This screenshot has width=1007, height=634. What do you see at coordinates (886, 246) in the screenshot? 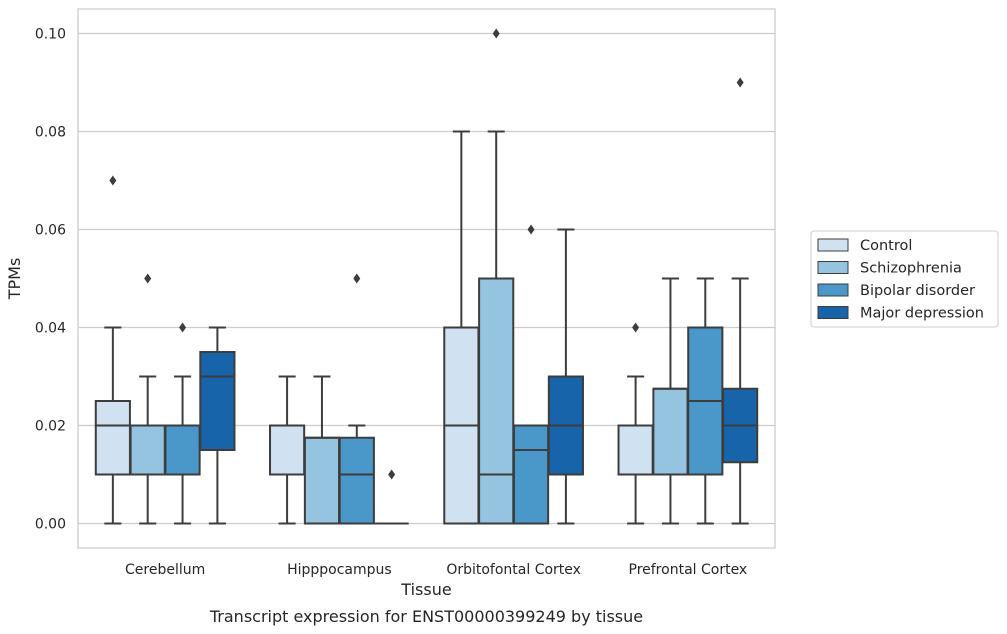
I see `legend-label: Control` at bounding box center [886, 246].